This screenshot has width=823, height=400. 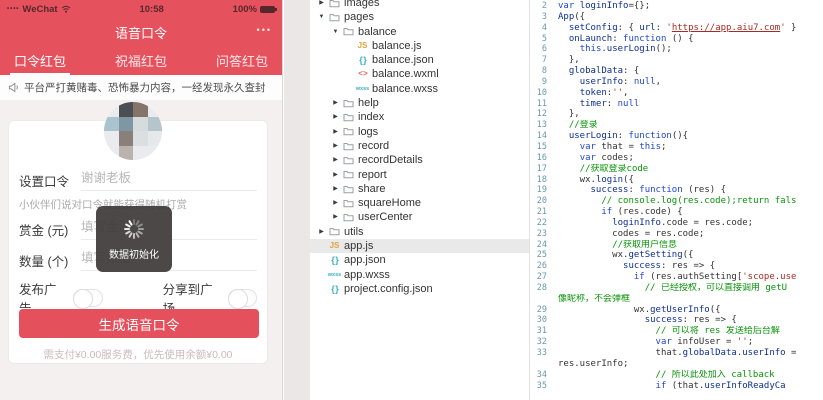 What do you see at coordinates (544, 16) in the screenshot?
I see `line-number: 3` at bounding box center [544, 16].